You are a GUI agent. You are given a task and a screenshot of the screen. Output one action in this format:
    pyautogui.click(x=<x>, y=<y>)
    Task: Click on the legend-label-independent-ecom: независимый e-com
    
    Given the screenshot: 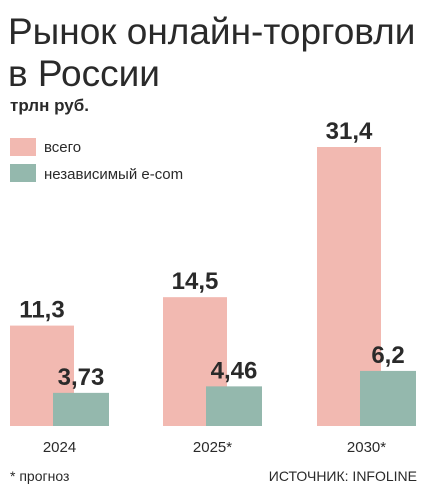 What is the action you would take?
    pyautogui.click(x=113, y=174)
    